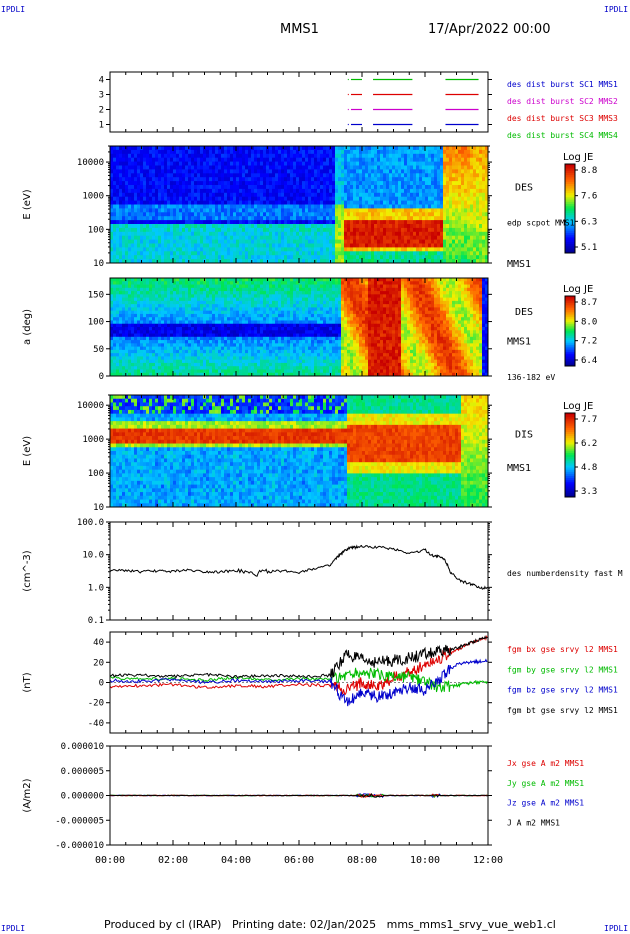 This screenshot has width=630, height=934. What do you see at coordinates (489, 29) in the screenshot?
I see `plot-date: 17/Apr/2022 00:00` at bounding box center [489, 29].